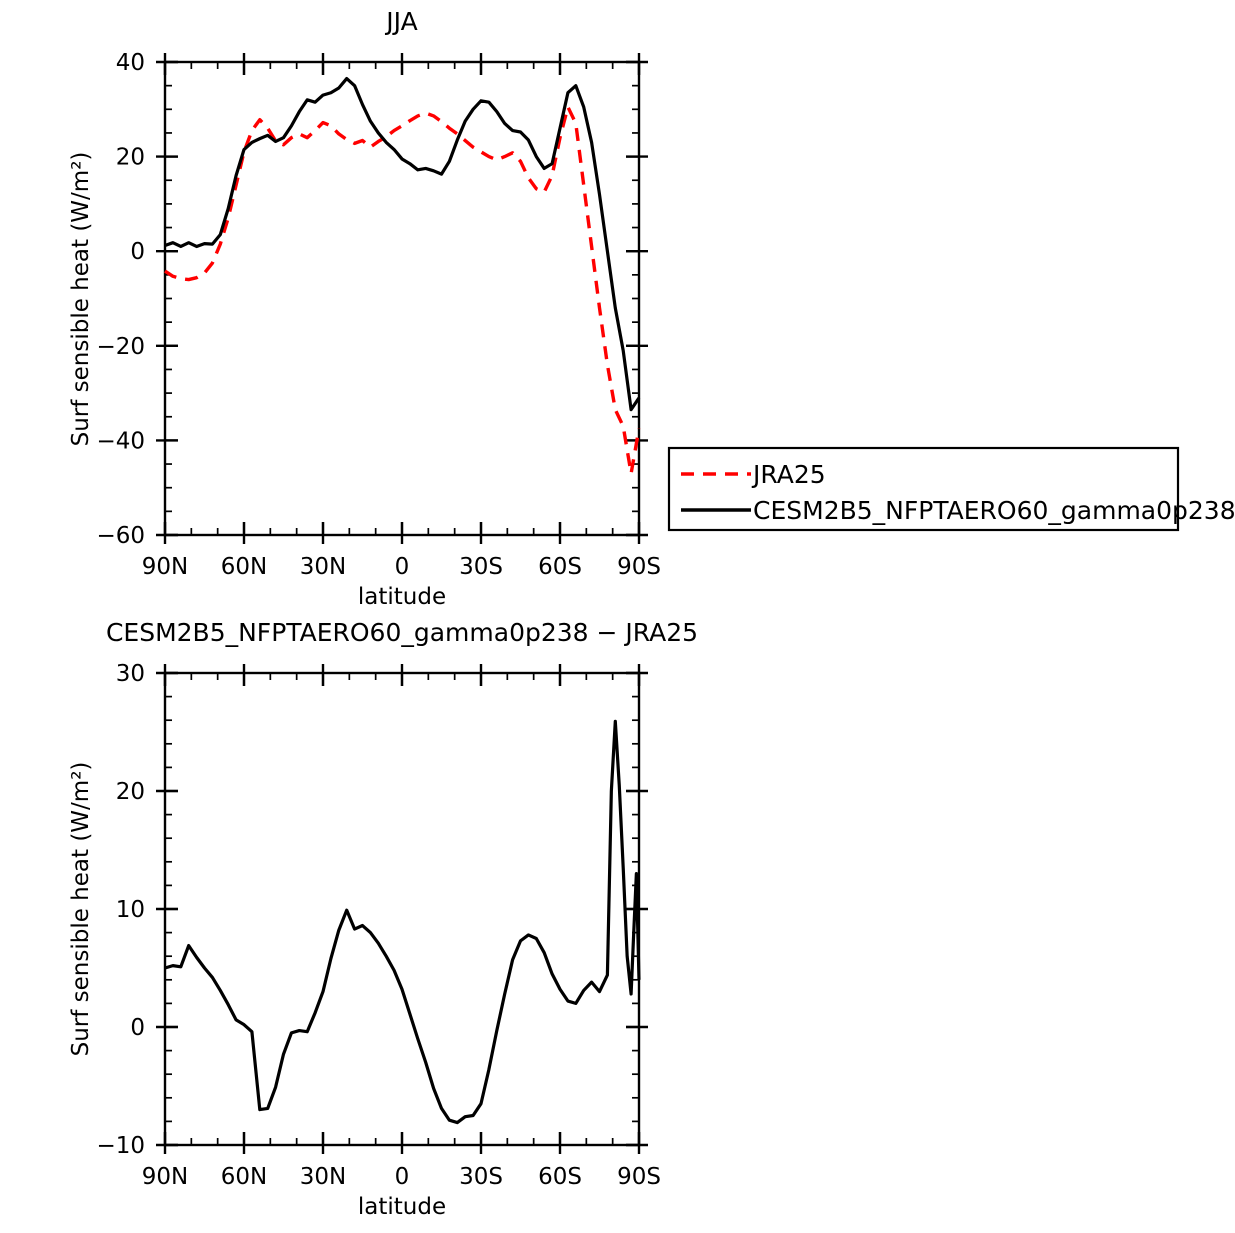 The height and width of the screenshot is (1233, 1235). I want to click on panel-bottom-series, so click(402, 922).